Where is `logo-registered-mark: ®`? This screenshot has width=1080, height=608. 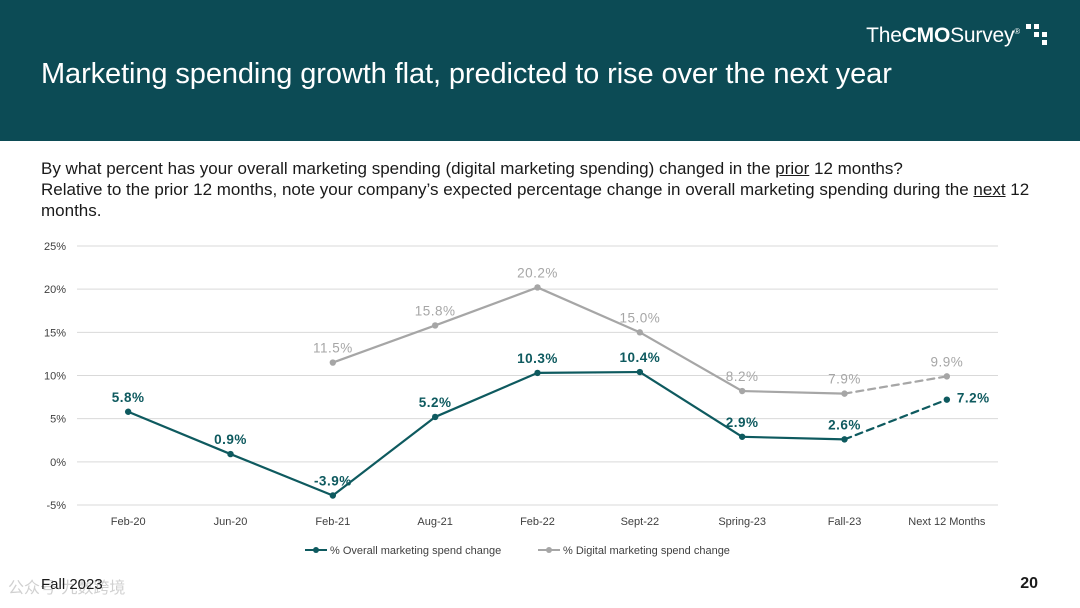
logo-registered-mark: ® is located at coordinates (1017, 31).